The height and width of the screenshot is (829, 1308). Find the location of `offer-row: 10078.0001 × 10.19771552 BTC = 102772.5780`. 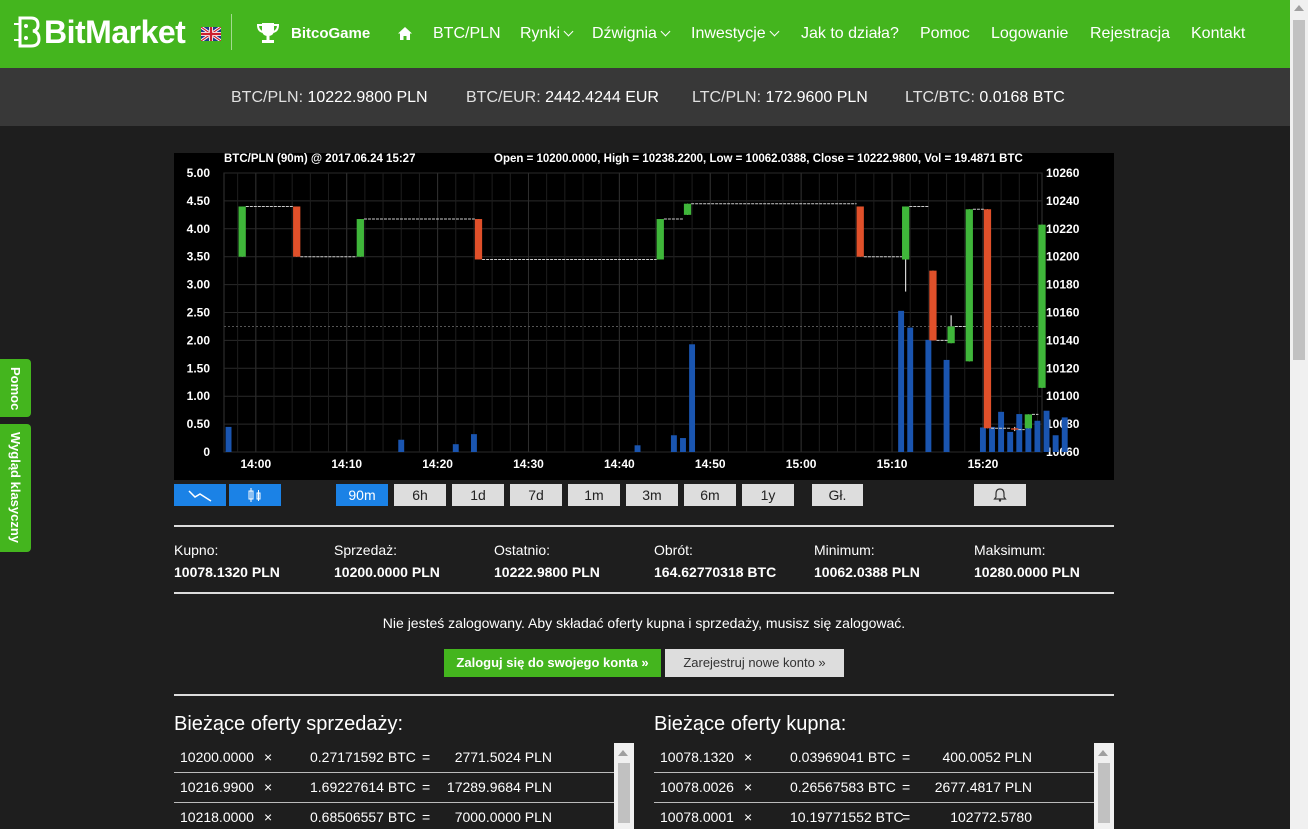

offer-row: 10078.0001 × 10.19771552 BTC = 102772.5780 is located at coordinates (874, 816).